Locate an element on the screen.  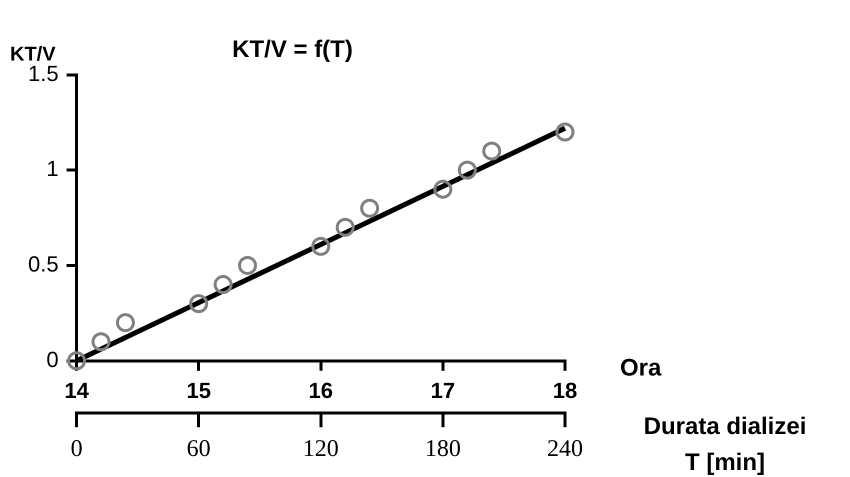
x-tick-label: 15 is located at coordinates (198, 391).